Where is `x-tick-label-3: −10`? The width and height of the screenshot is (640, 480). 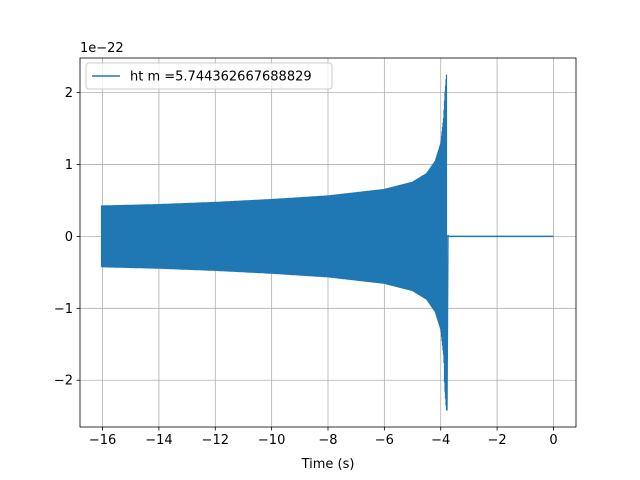 x-tick-label-3: −10 is located at coordinates (271, 440).